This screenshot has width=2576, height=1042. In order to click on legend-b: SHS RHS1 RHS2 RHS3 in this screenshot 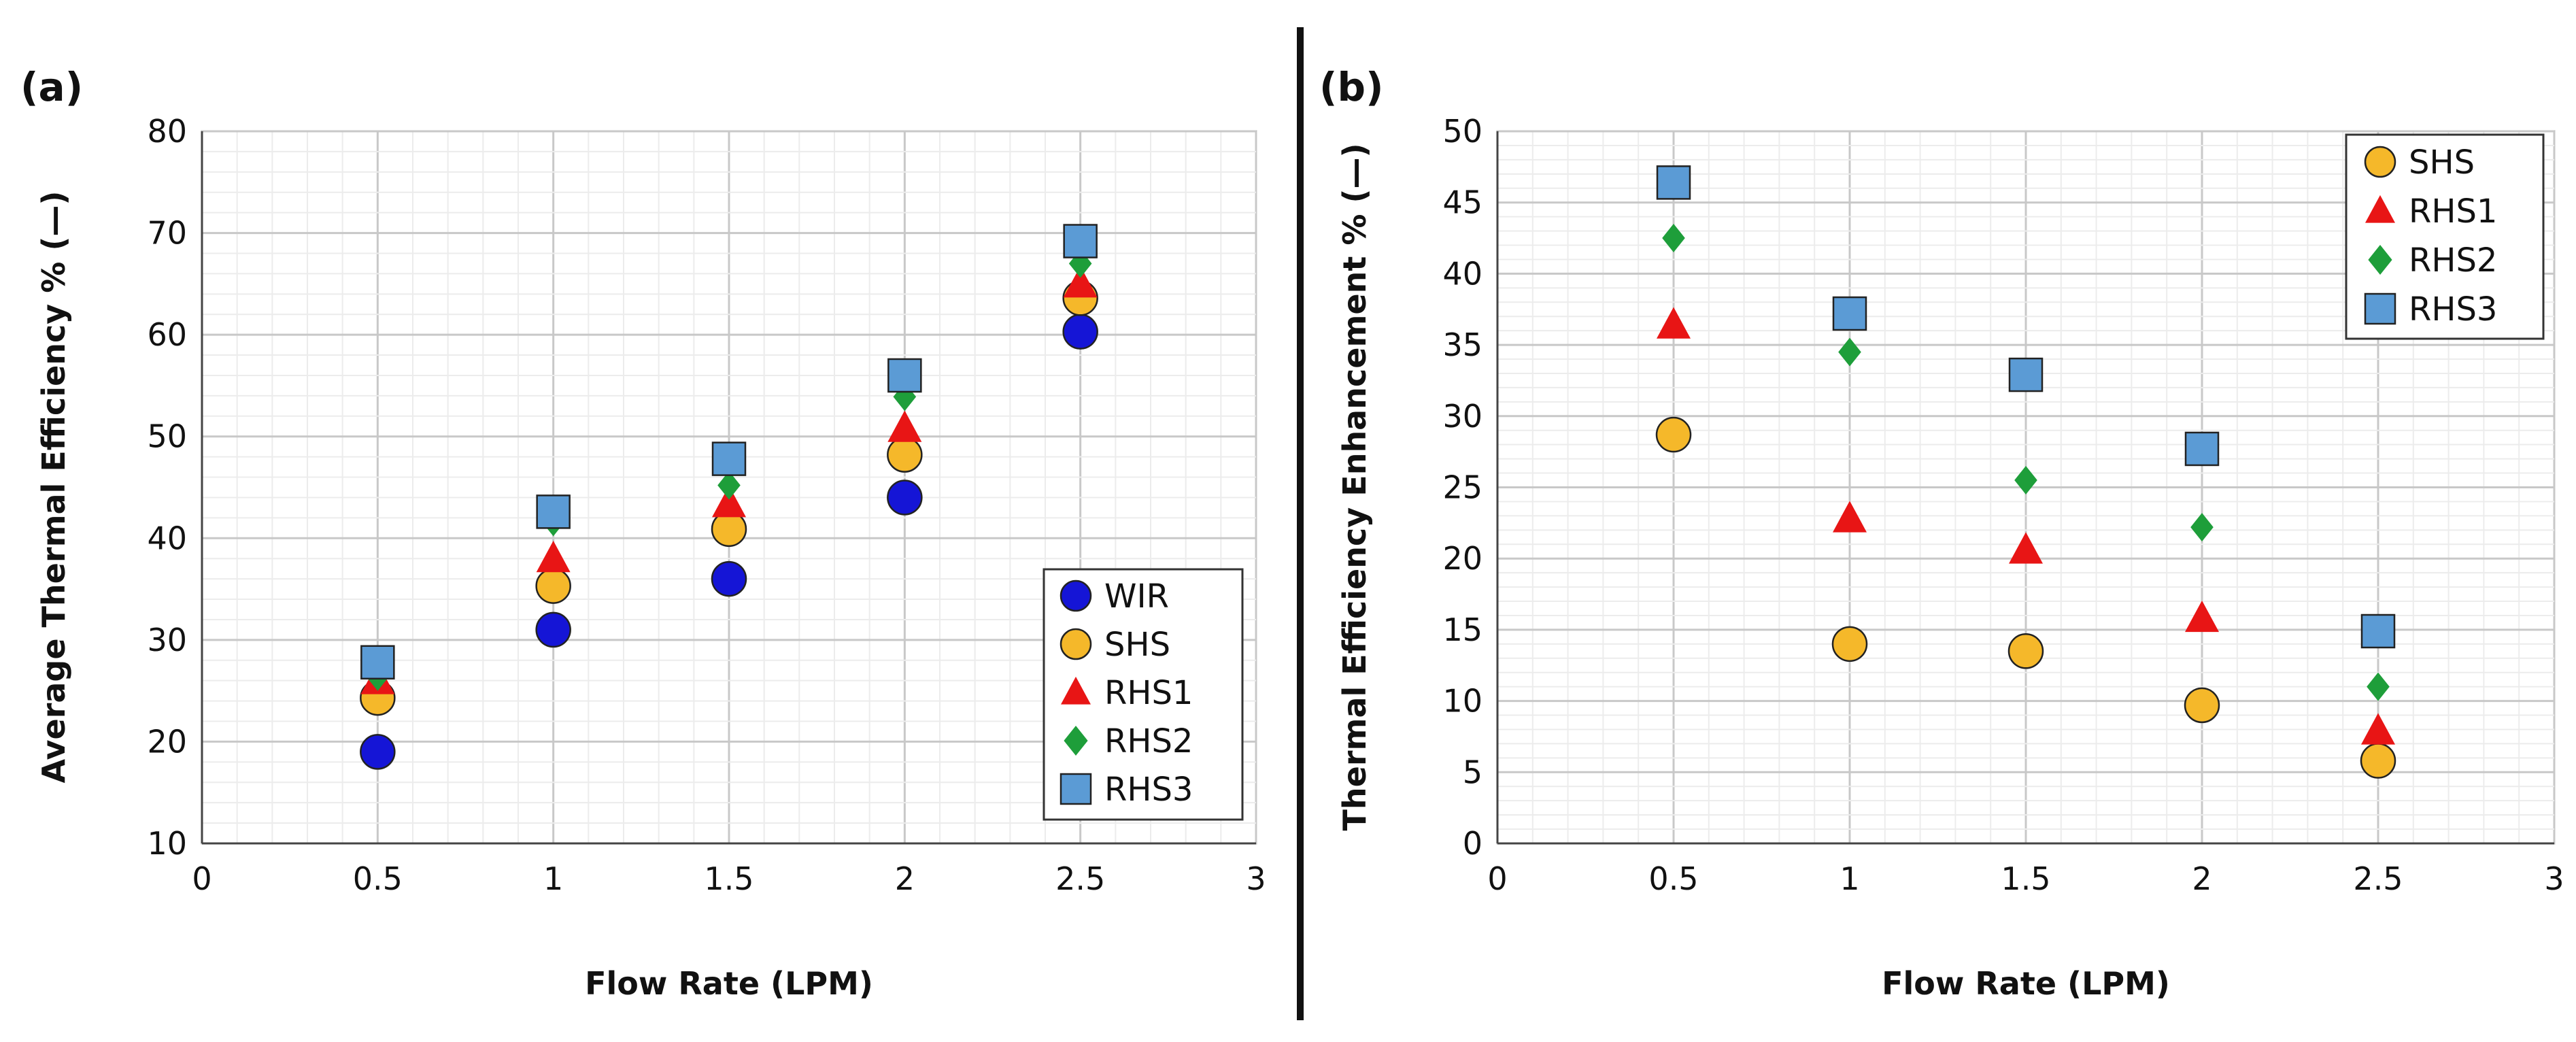, I will do `click(2445, 236)`.